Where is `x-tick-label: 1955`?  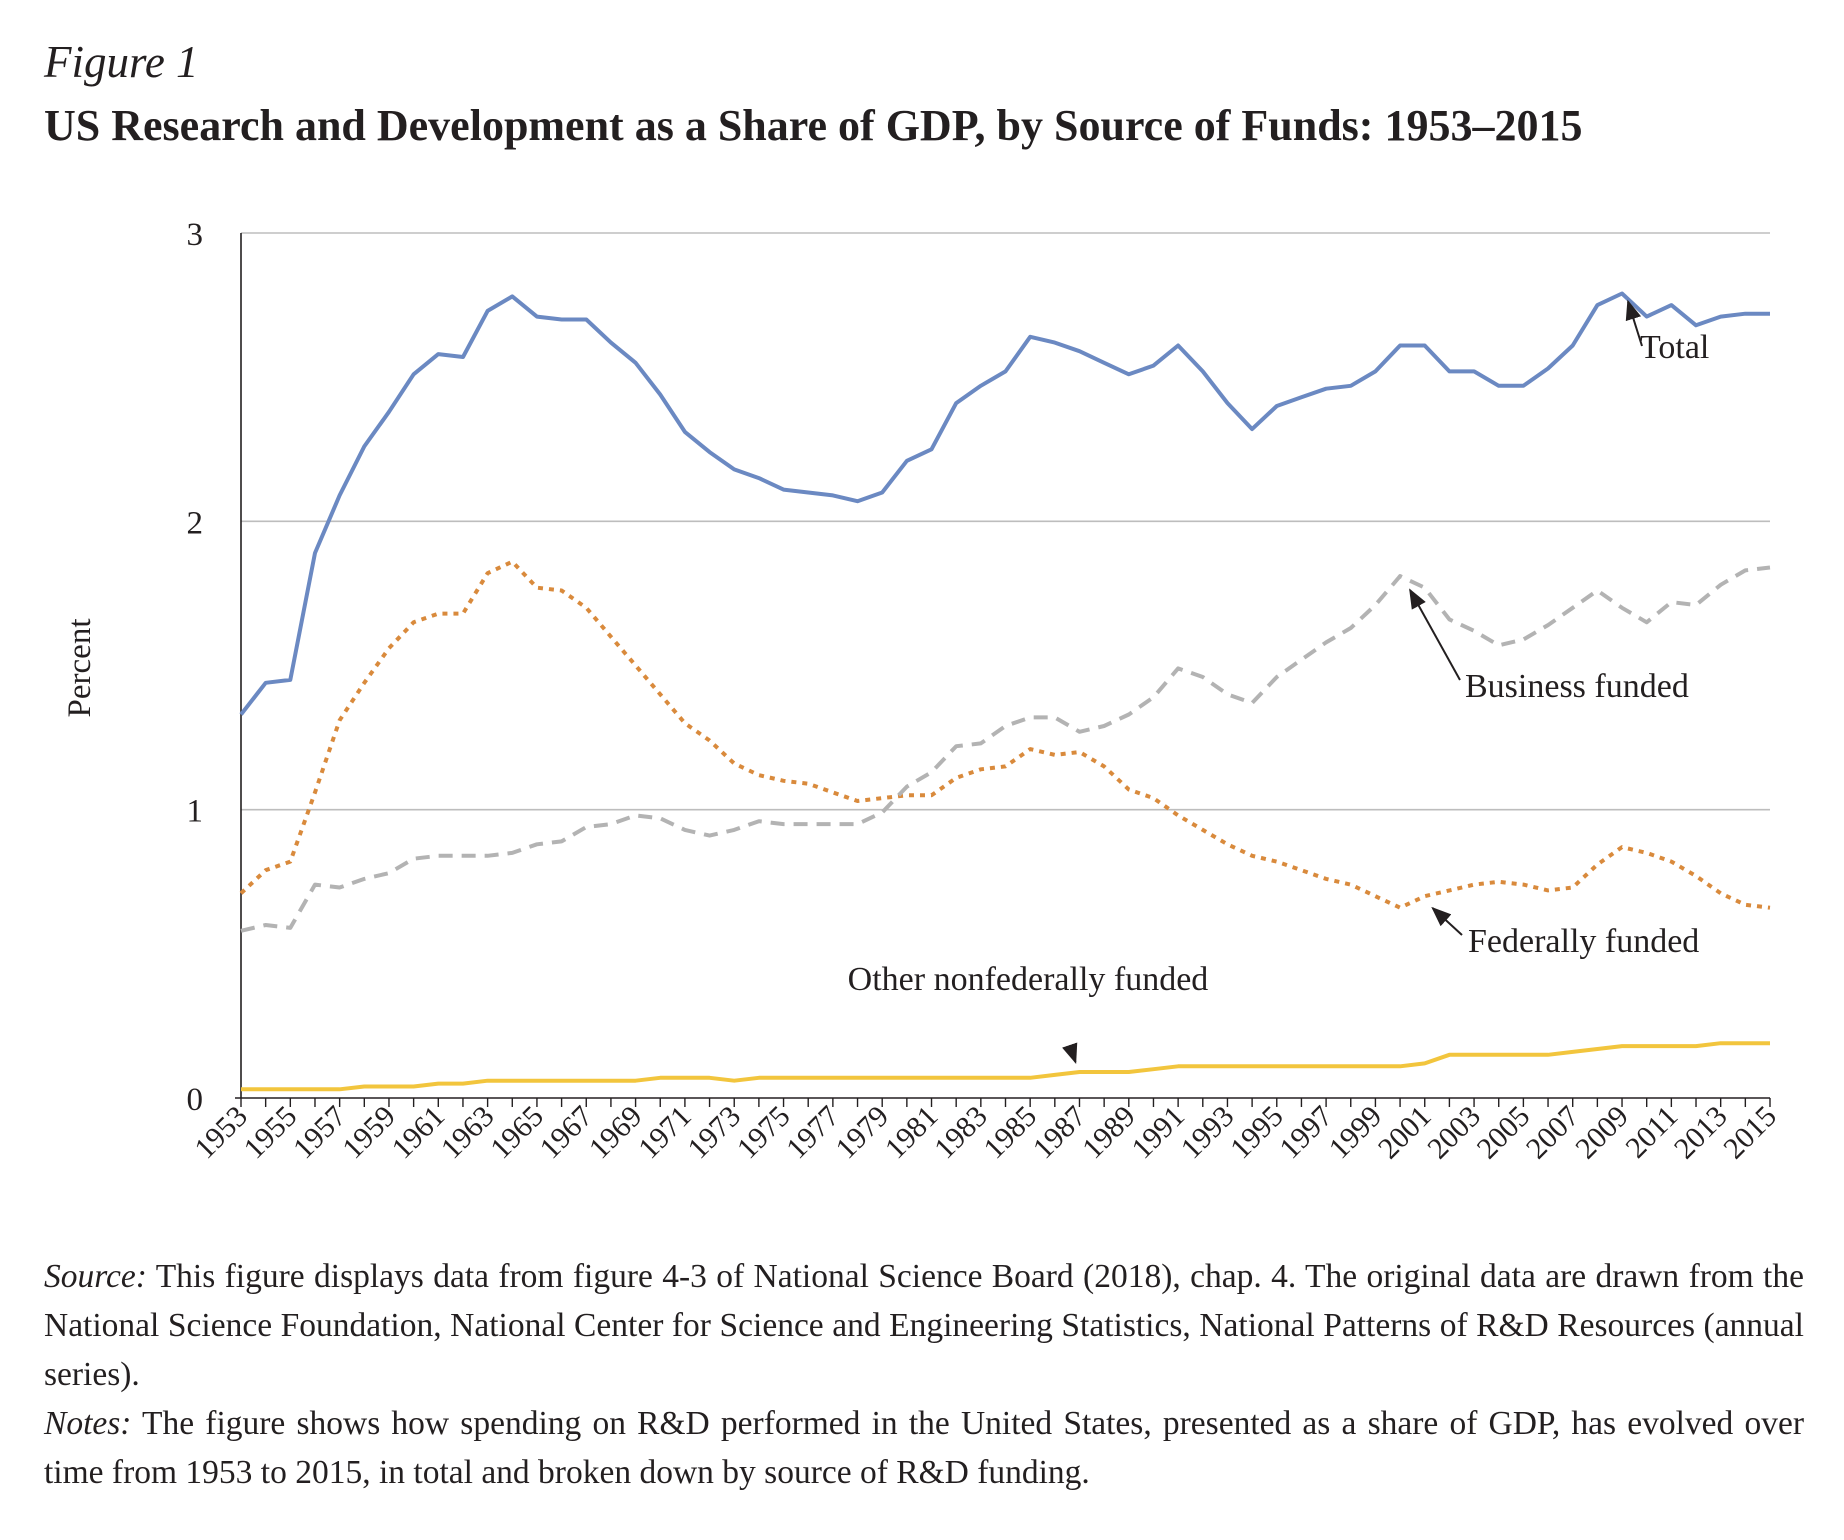 x-tick-label: 1955 is located at coordinates (271, 1133).